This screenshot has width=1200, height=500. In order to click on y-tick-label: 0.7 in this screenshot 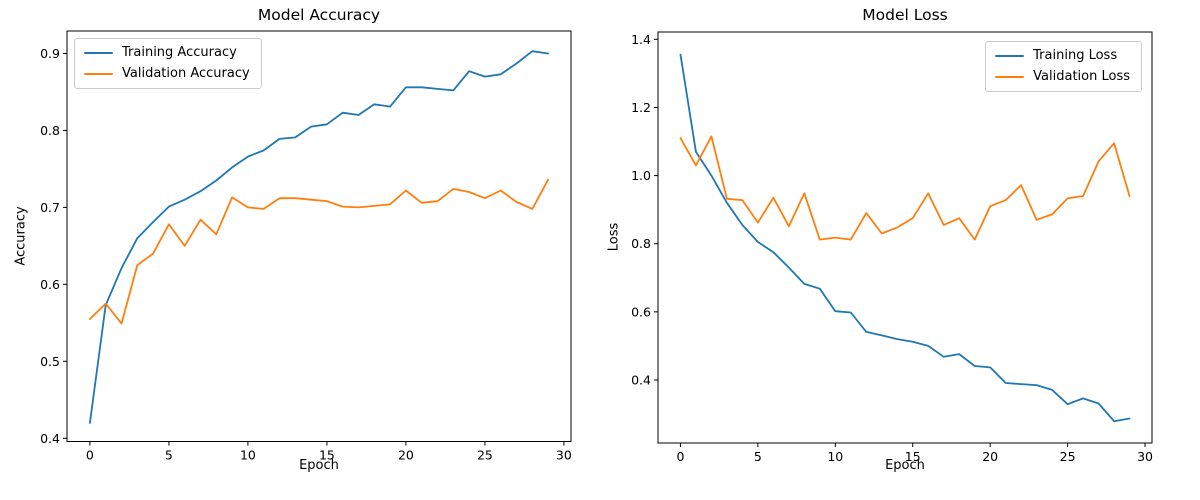, I will do `click(50, 207)`.